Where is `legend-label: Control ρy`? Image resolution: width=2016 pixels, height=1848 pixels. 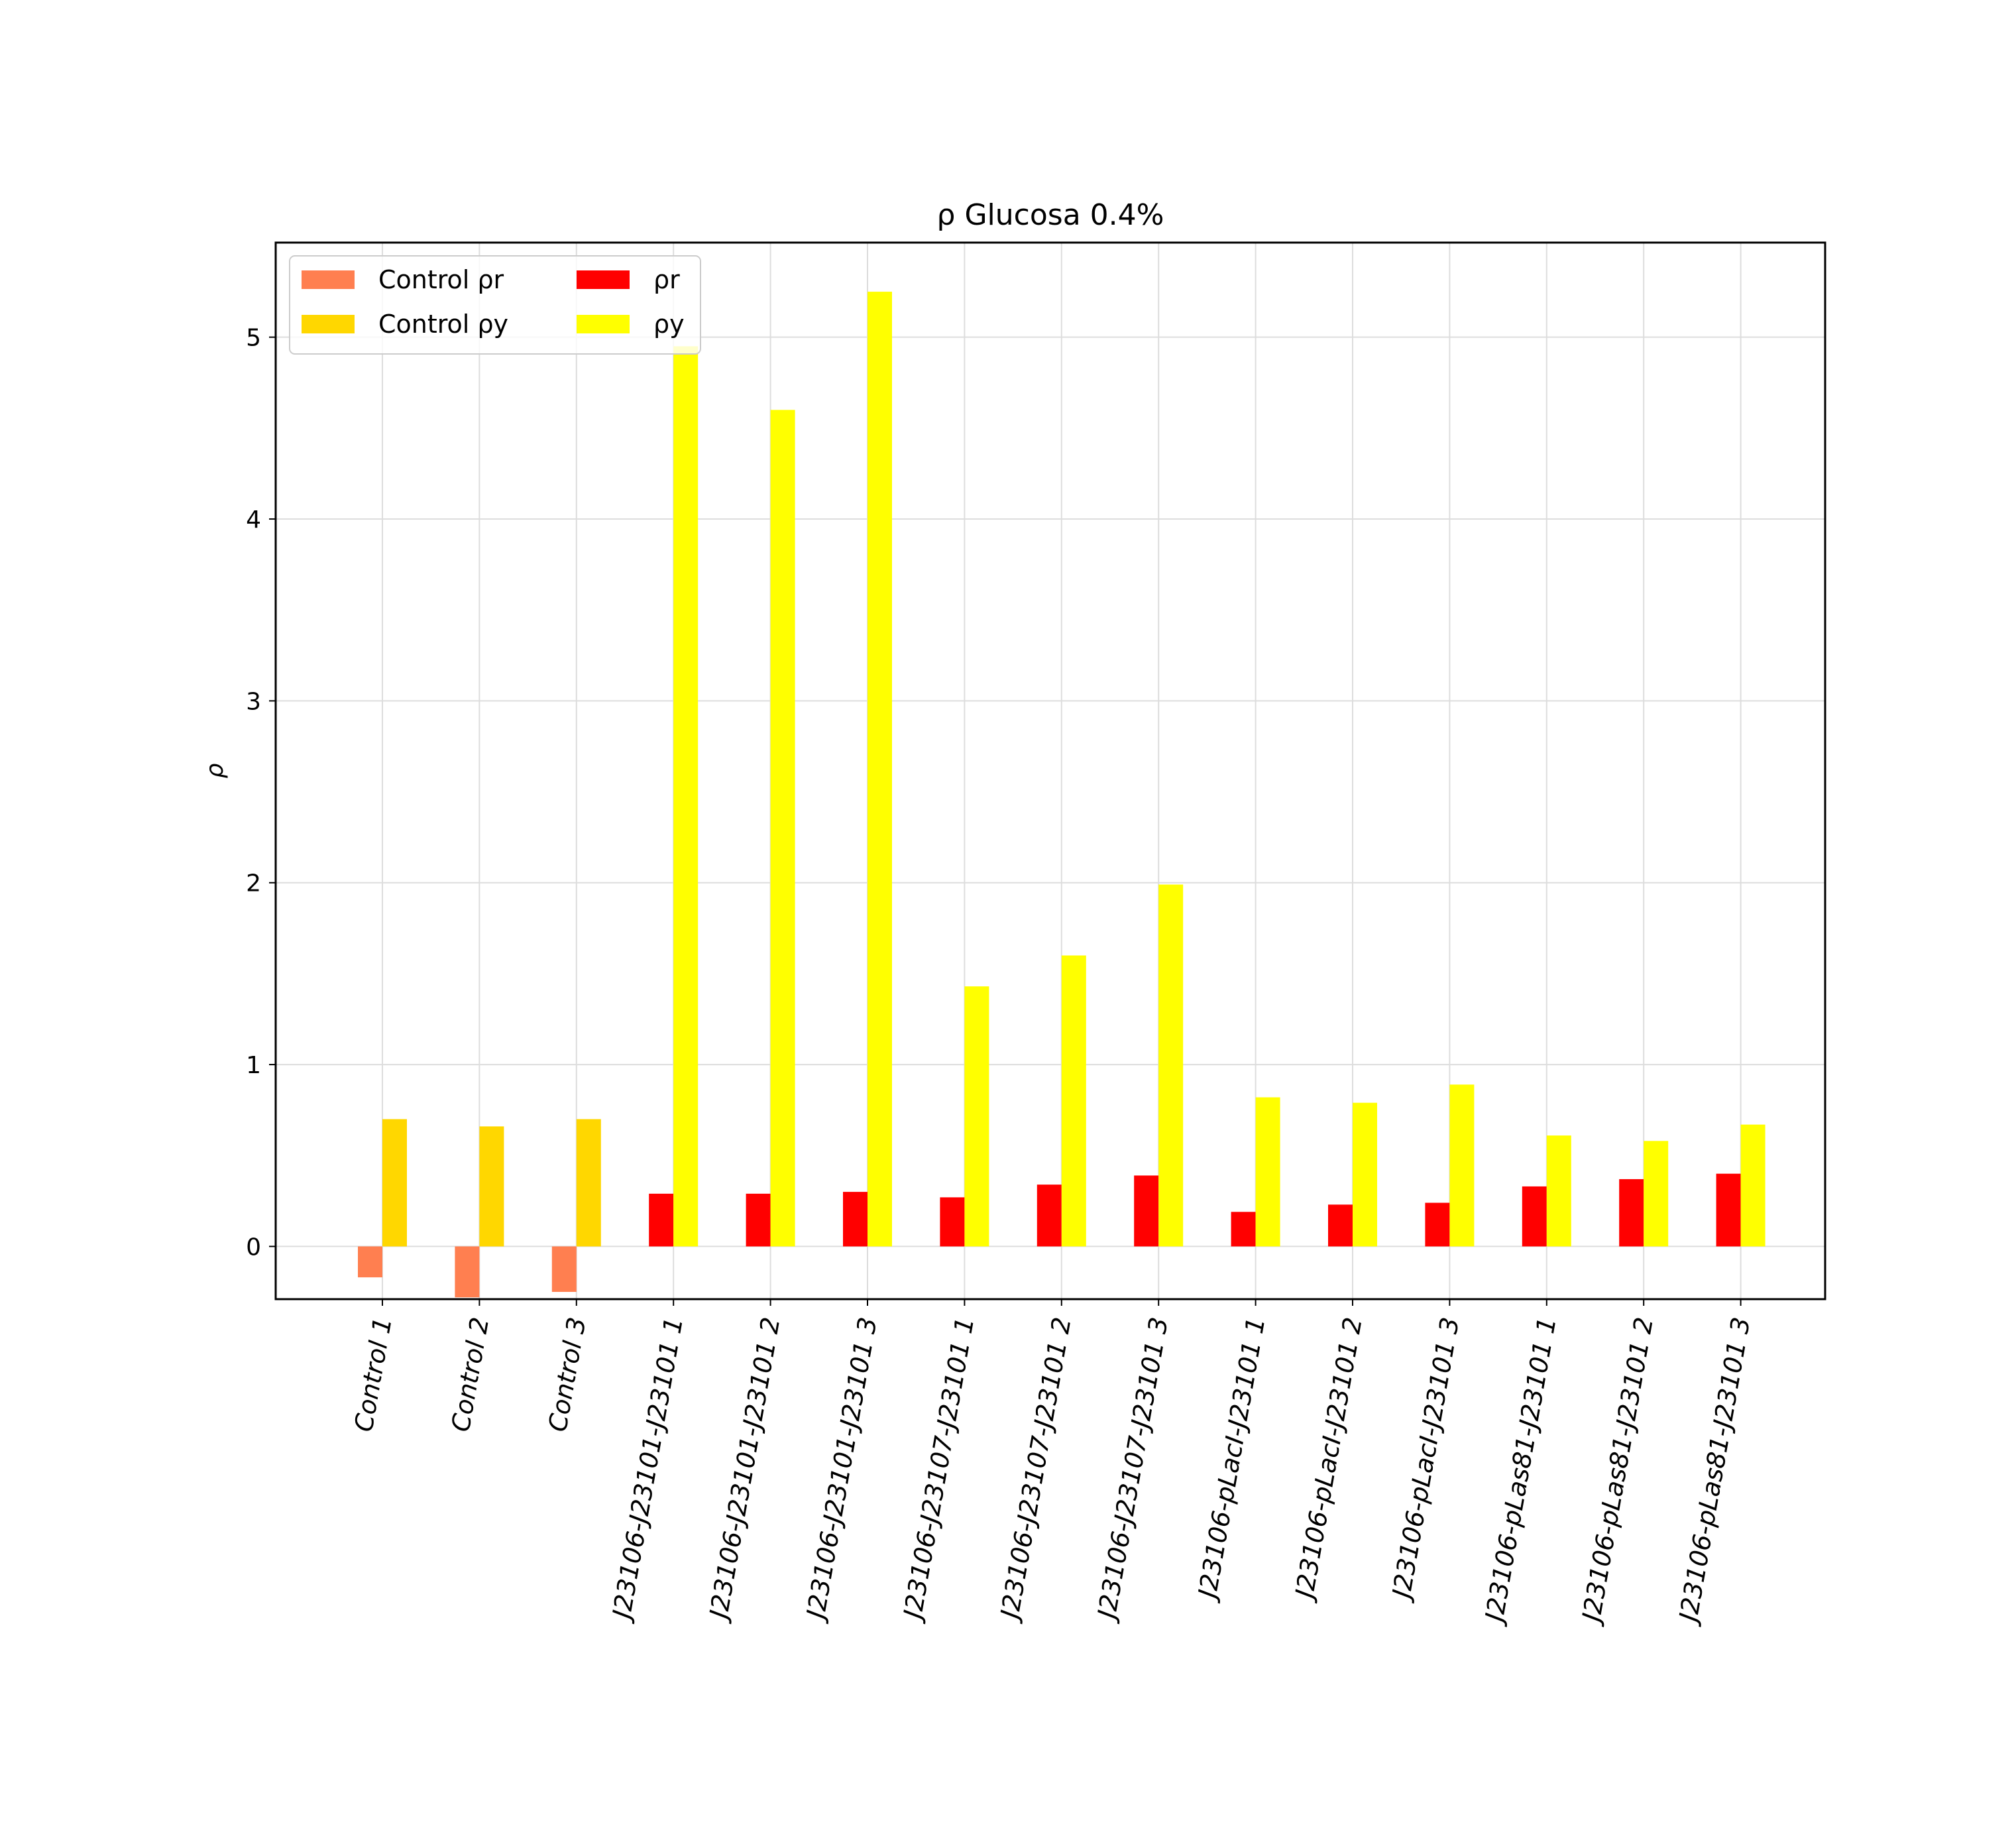 legend-label: Control ρy is located at coordinates (443, 324).